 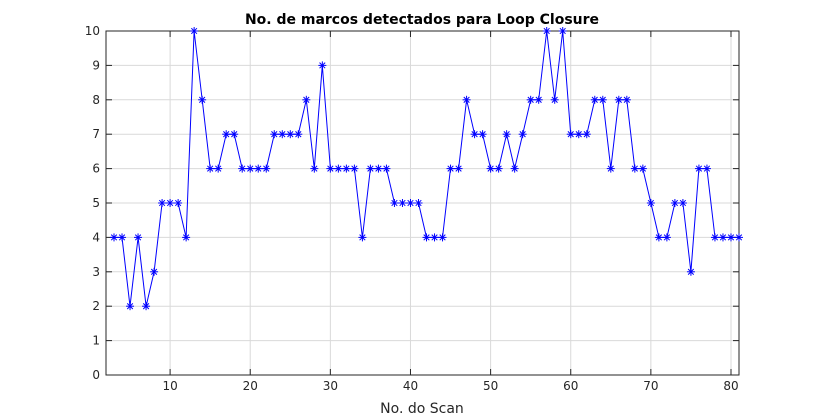 I want to click on y-tick-label: 6, so click(x=96, y=169).